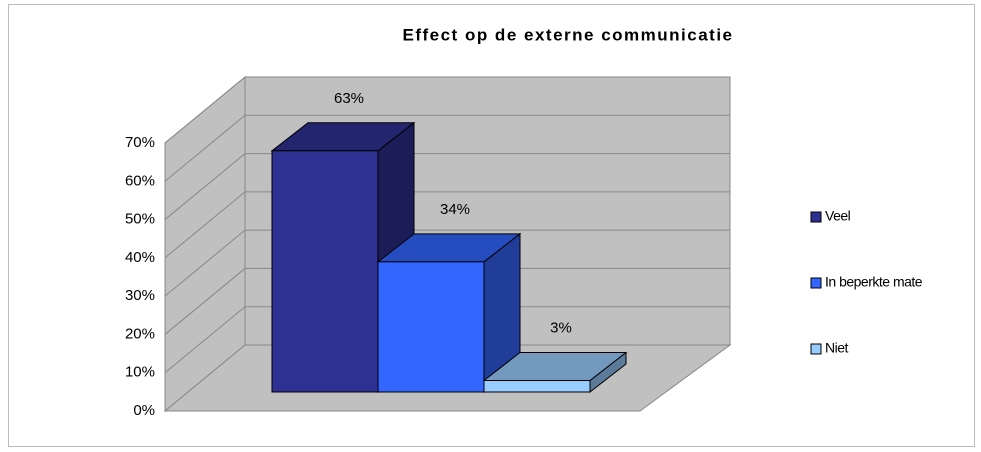  I want to click on chart-title: Effect op de externe communicatie, so click(567, 34).